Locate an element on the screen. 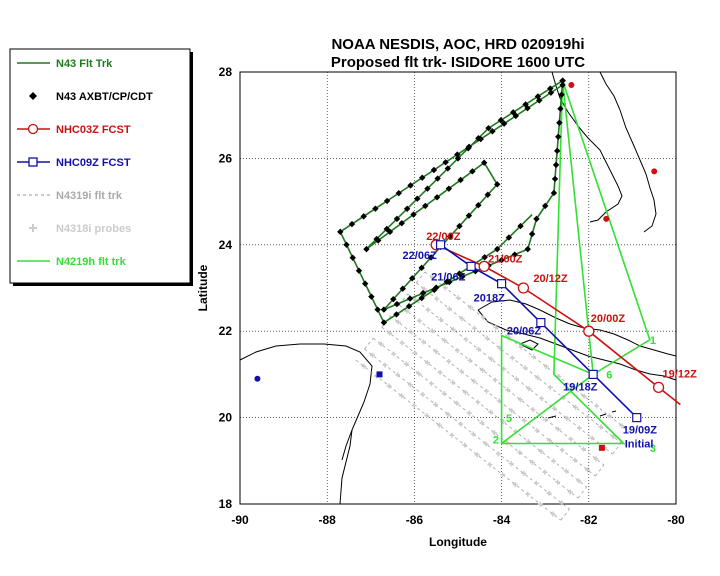  y-tick-label: 24 is located at coordinates (226, 245).